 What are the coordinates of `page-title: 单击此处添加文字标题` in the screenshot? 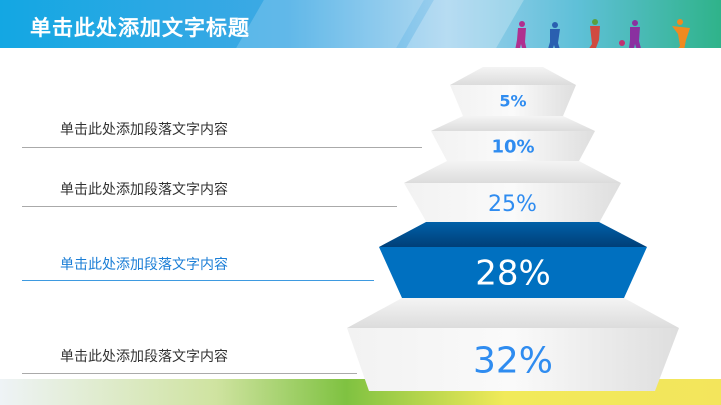 It's located at (140, 28).